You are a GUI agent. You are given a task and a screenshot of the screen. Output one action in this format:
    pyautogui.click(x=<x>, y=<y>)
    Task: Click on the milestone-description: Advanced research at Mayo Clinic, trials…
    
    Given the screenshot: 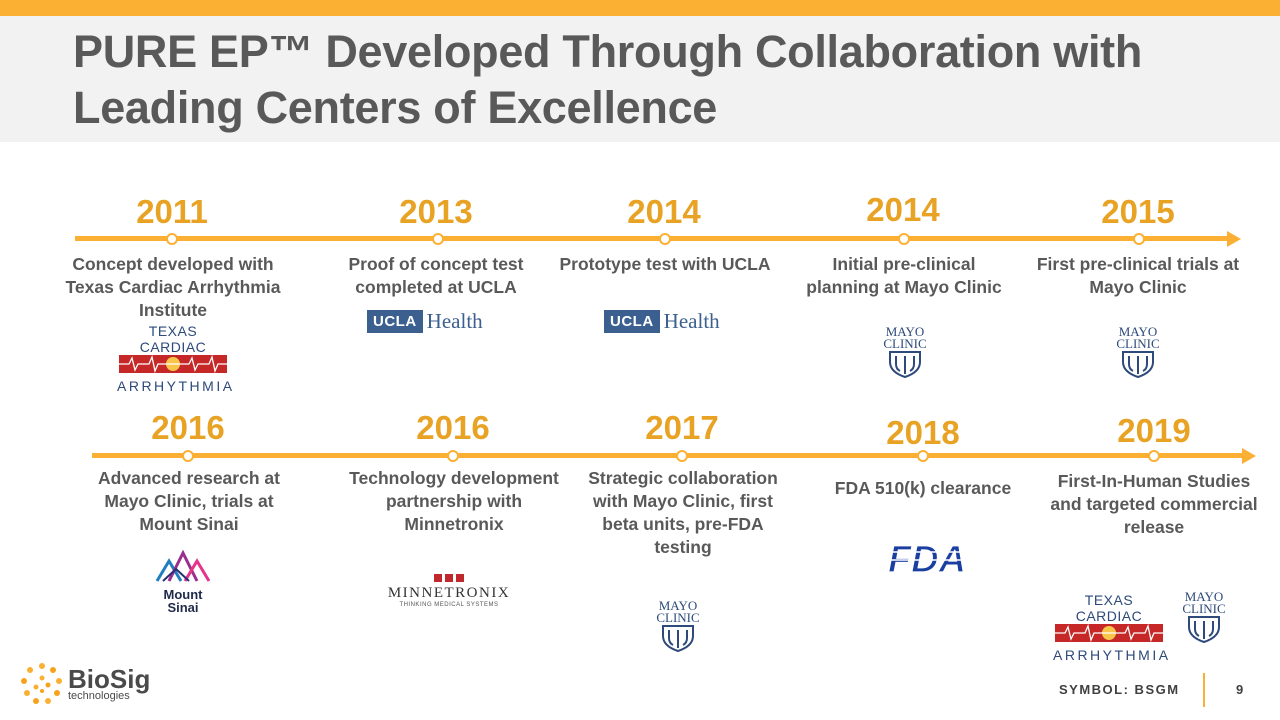 What is the action you would take?
    pyautogui.click(x=189, y=501)
    